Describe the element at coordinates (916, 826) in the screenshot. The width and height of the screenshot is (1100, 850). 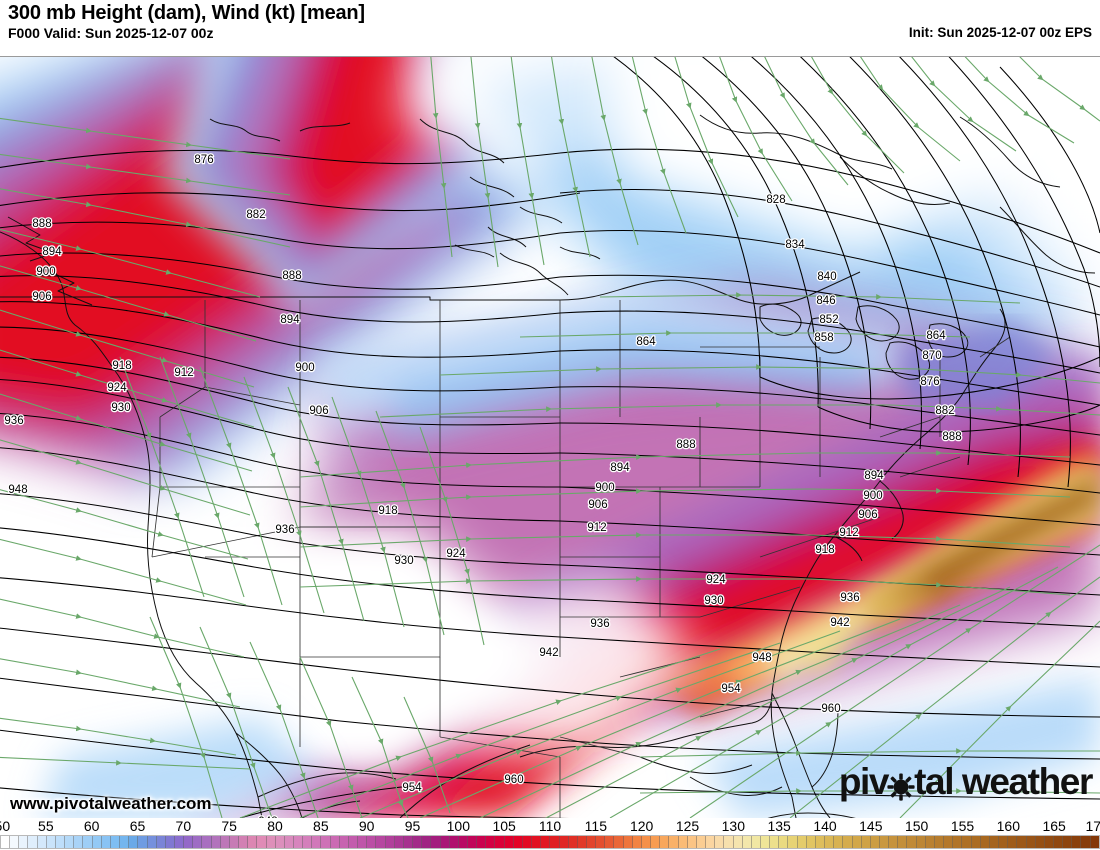
I see `colorbar-tick: 150` at that location.